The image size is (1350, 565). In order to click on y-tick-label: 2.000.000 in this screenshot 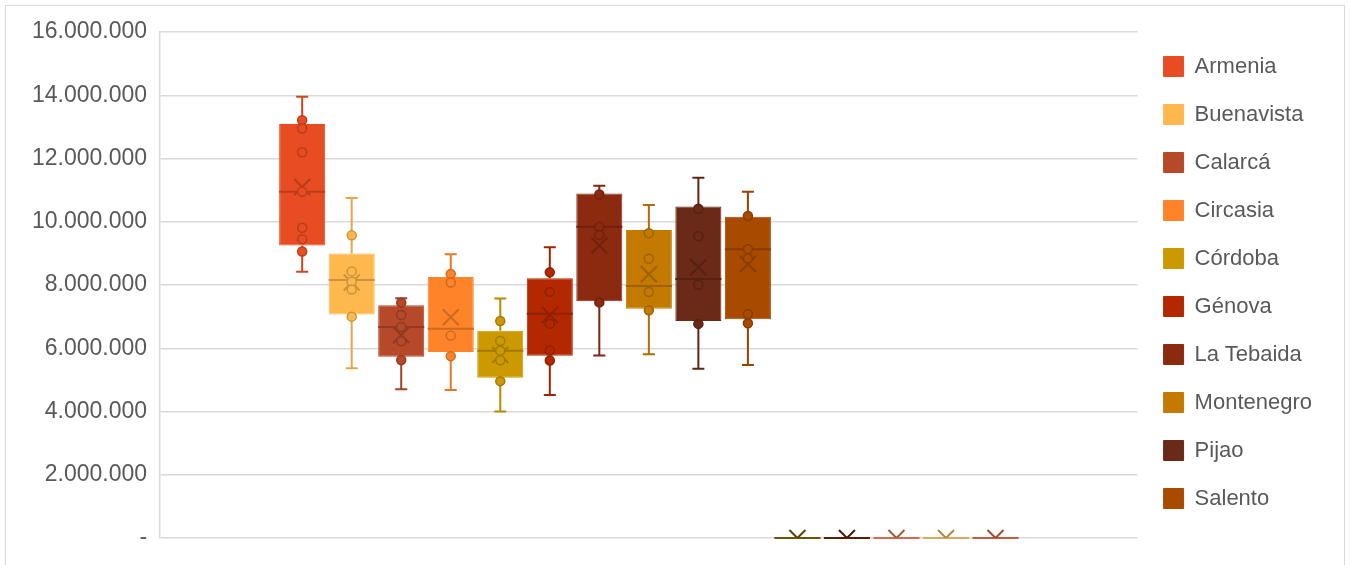, I will do `click(96, 473)`.